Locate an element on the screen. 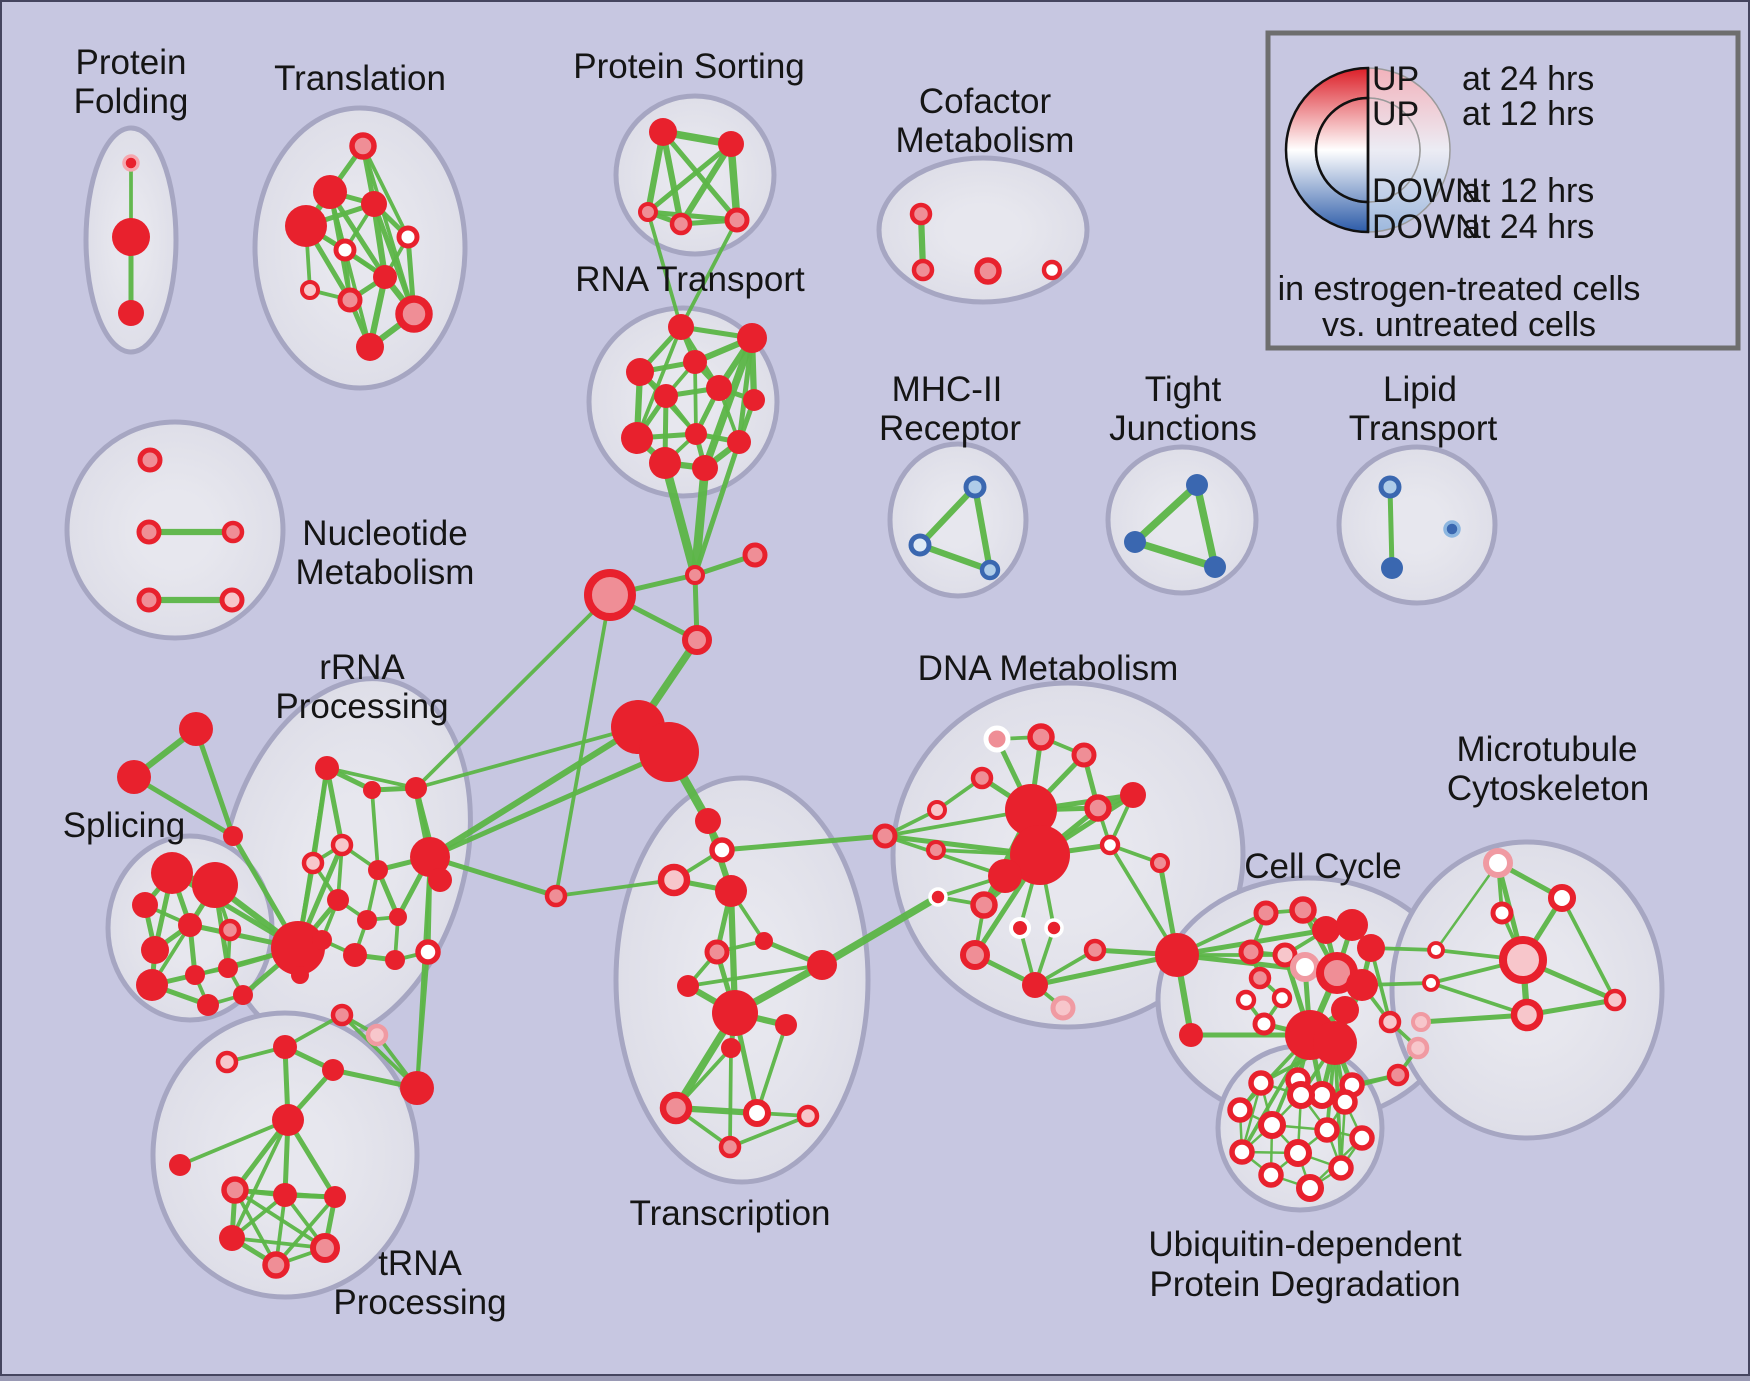 The width and height of the screenshot is (1750, 1381). cluster-label-mhc-ii-receptor: MHC-II is located at coordinates (947, 389).